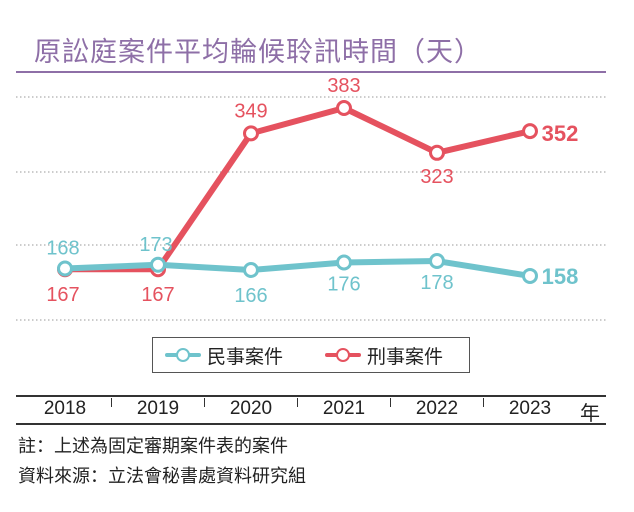  Describe the element at coordinates (590, 413) in the screenshot. I see `x-axis-unit: 年` at that location.